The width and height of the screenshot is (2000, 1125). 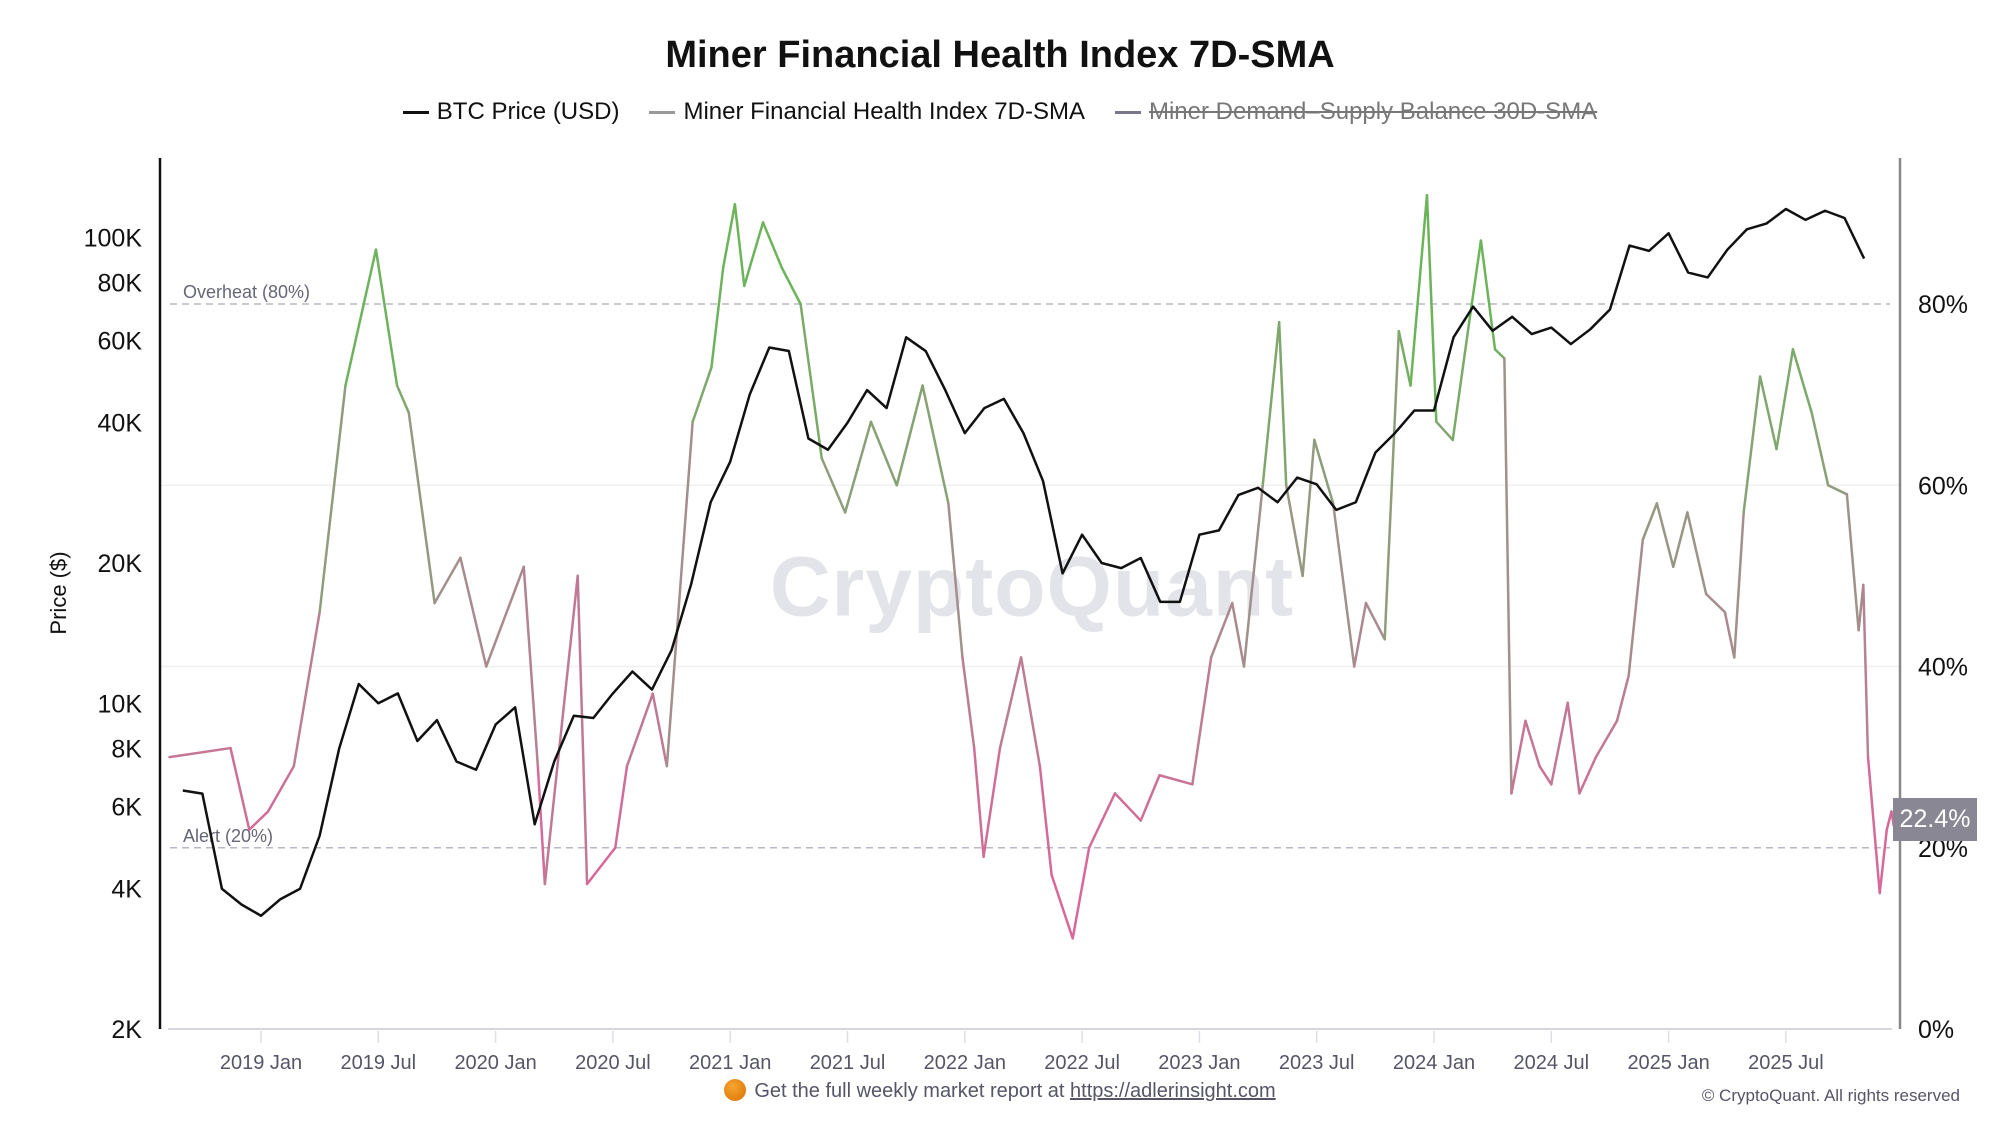 What do you see at coordinates (1355, 112) in the screenshot?
I see `legend-item-demand-supply: Miner Demand–Supply Balance 30D-SMA` at bounding box center [1355, 112].